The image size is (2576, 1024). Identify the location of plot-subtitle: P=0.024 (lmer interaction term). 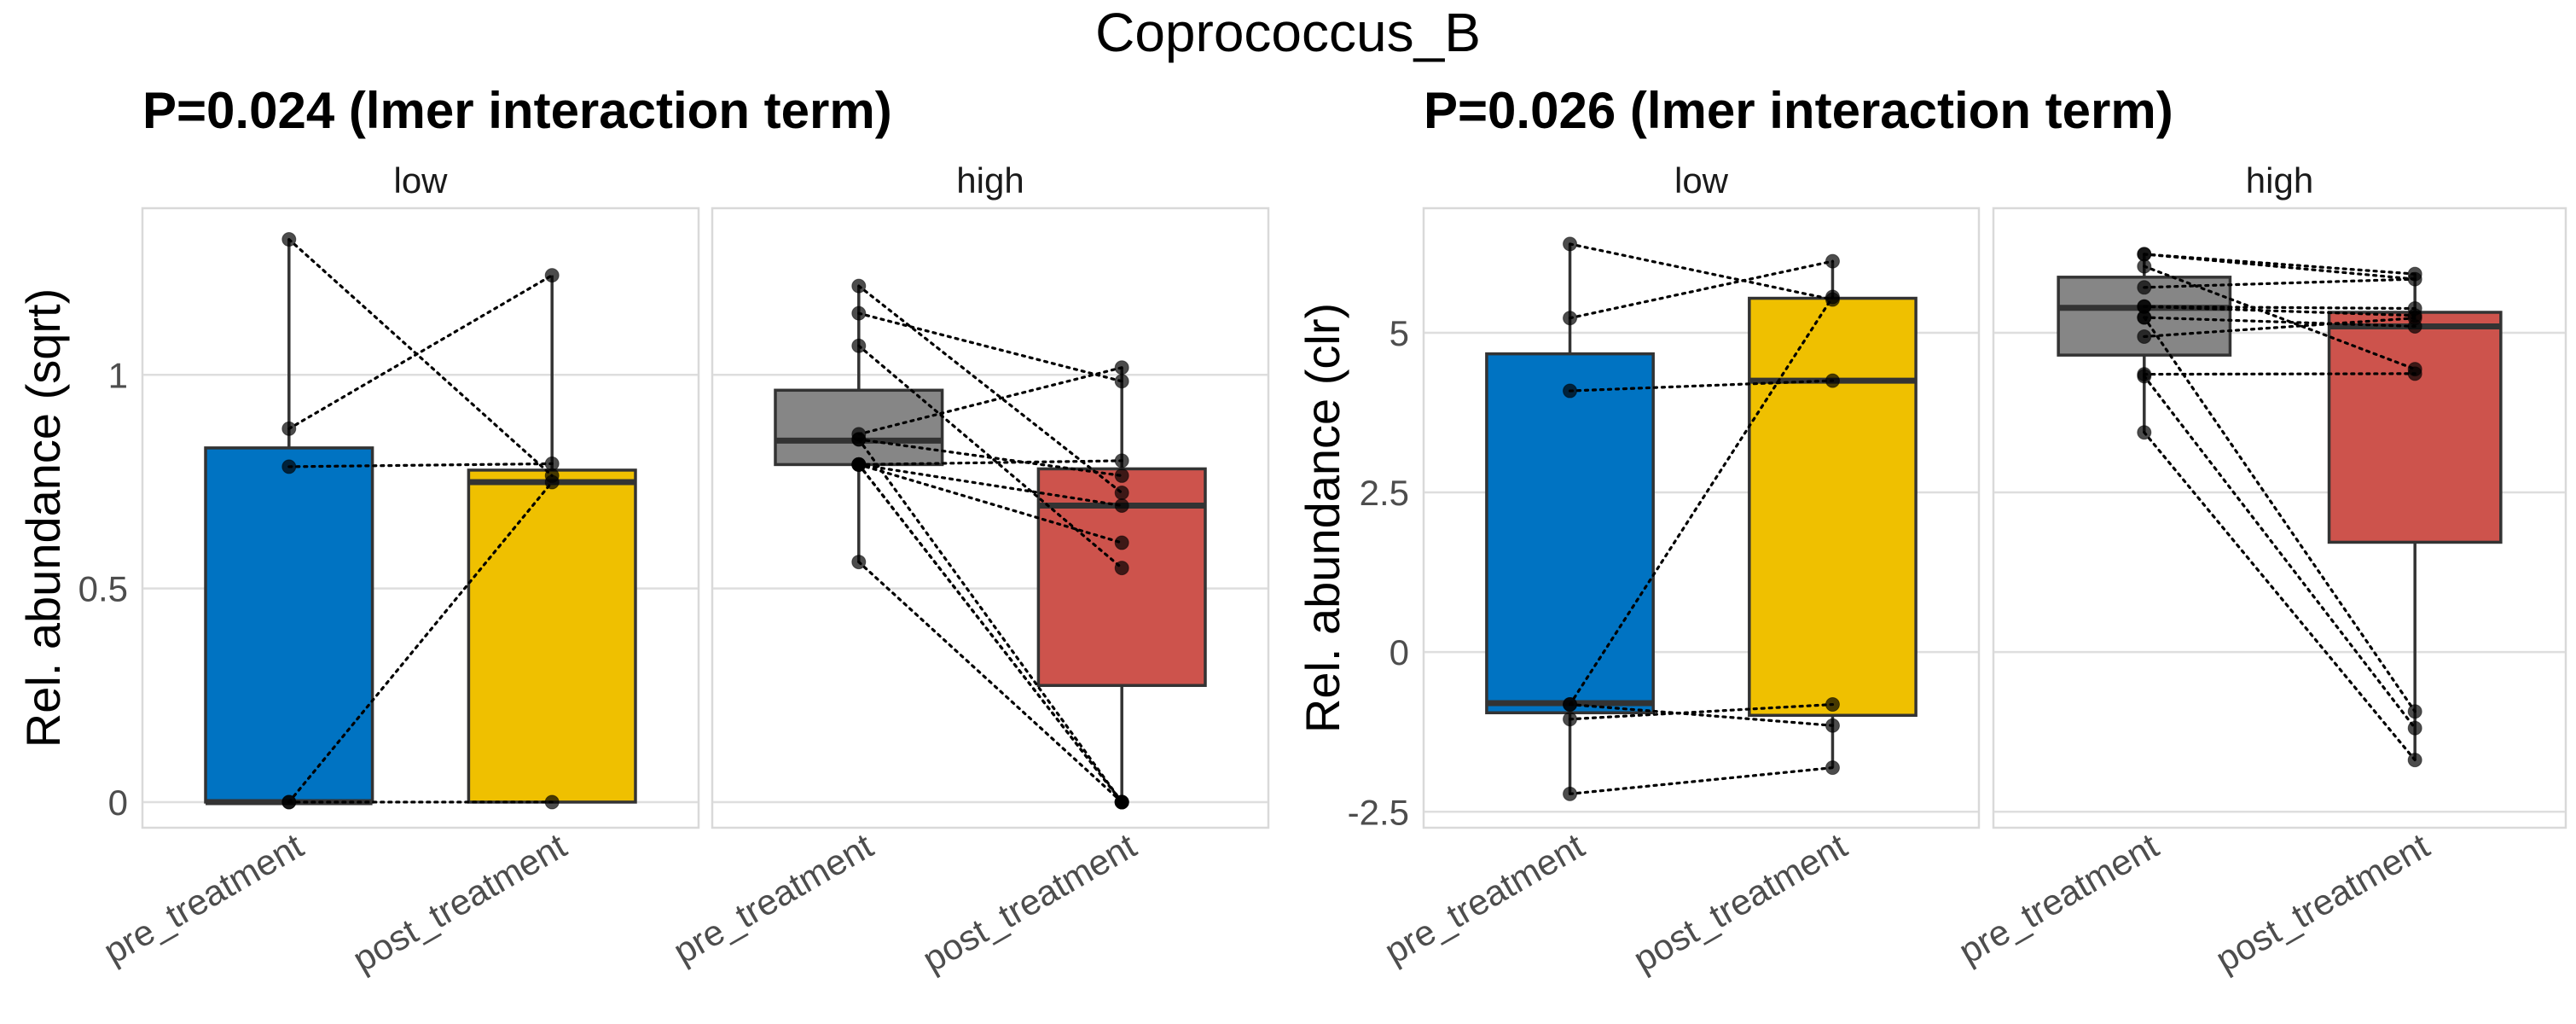
(517, 110).